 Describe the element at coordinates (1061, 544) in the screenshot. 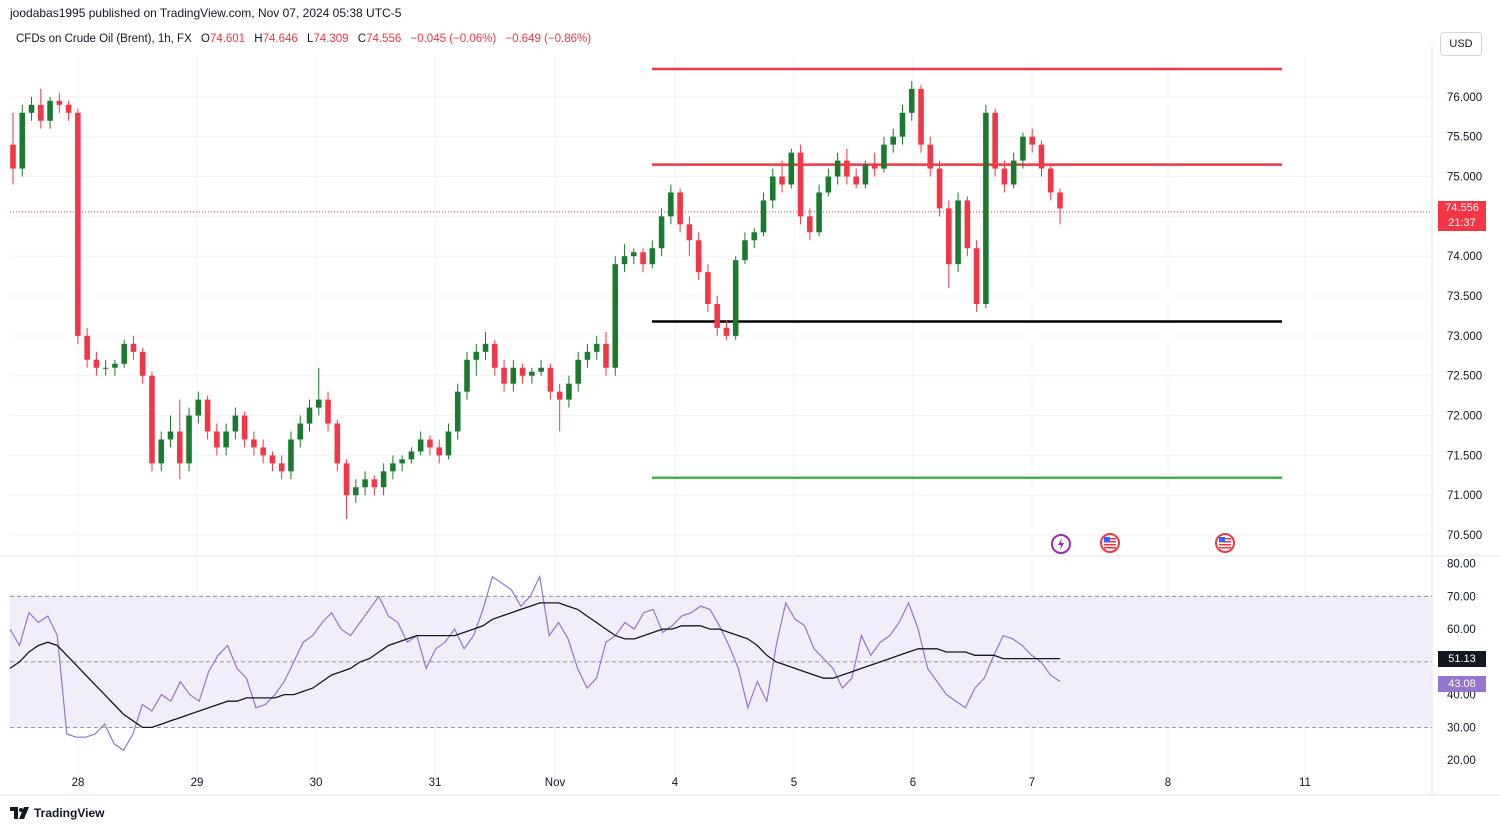

I see `earnings-event-icon` at that location.